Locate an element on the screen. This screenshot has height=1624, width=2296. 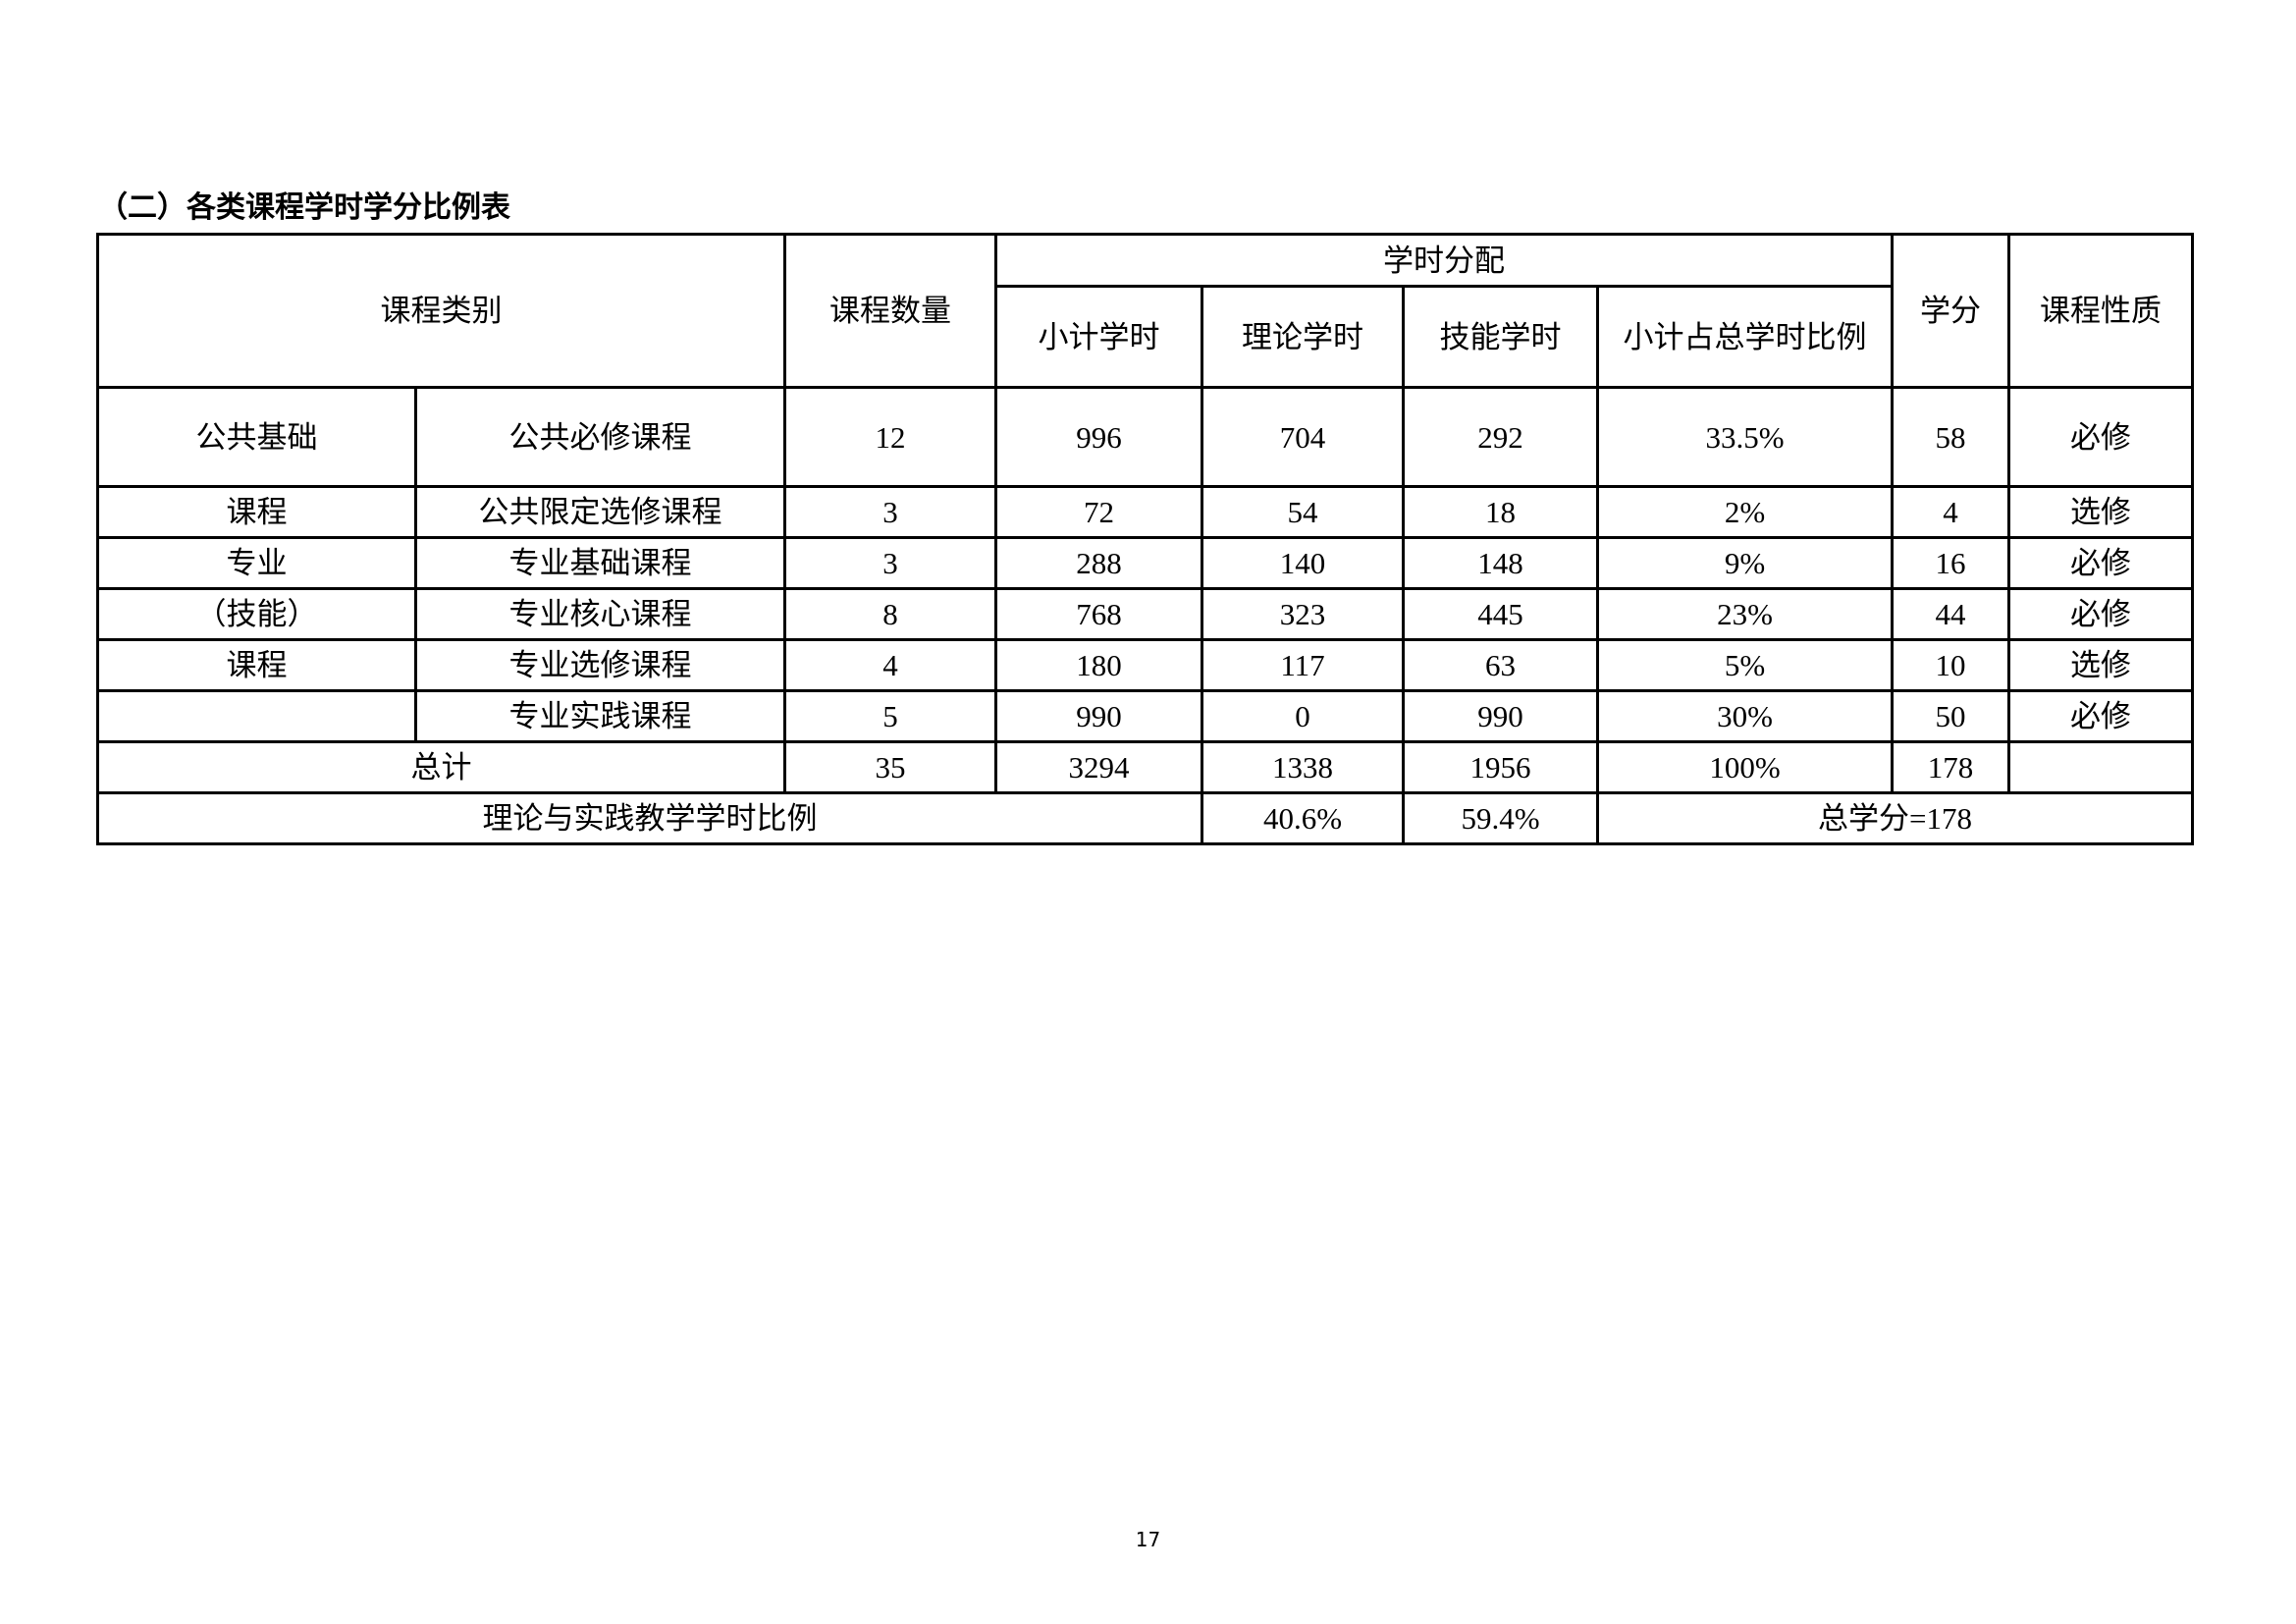
cell-ratio: 33.5% is located at coordinates (1745, 437).